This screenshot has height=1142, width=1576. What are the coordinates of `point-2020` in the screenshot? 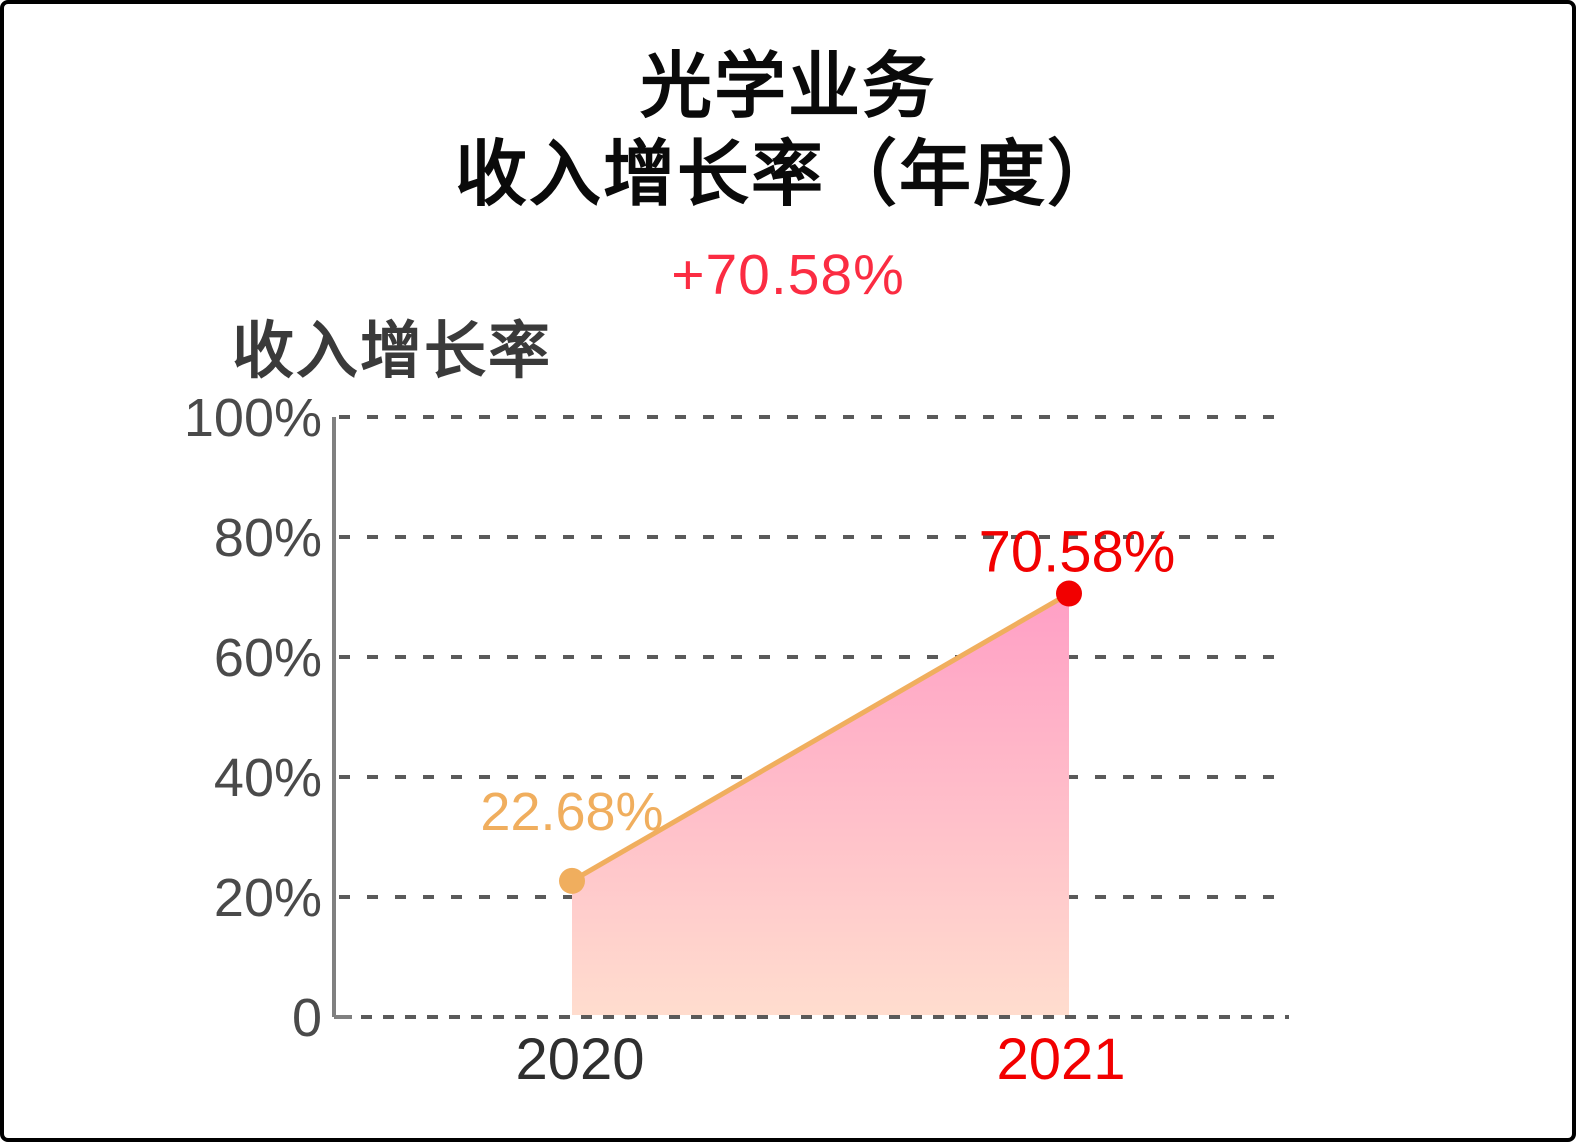 It's located at (572, 880).